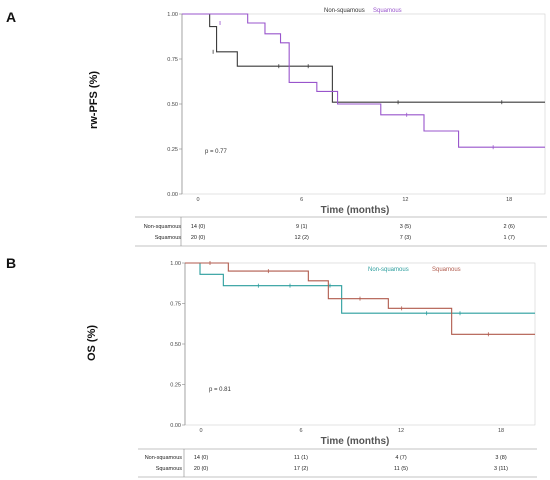 This screenshot has height=480, width=550. I want to click on panel-b-x-tick-label: 0, so click(200, 431).